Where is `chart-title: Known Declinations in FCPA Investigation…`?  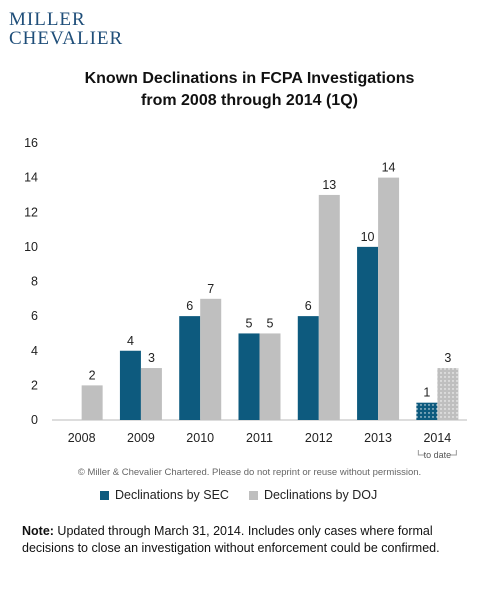
chart-title: Known Declinations in FCPA Investigation… is located at coordinates (249, 90).